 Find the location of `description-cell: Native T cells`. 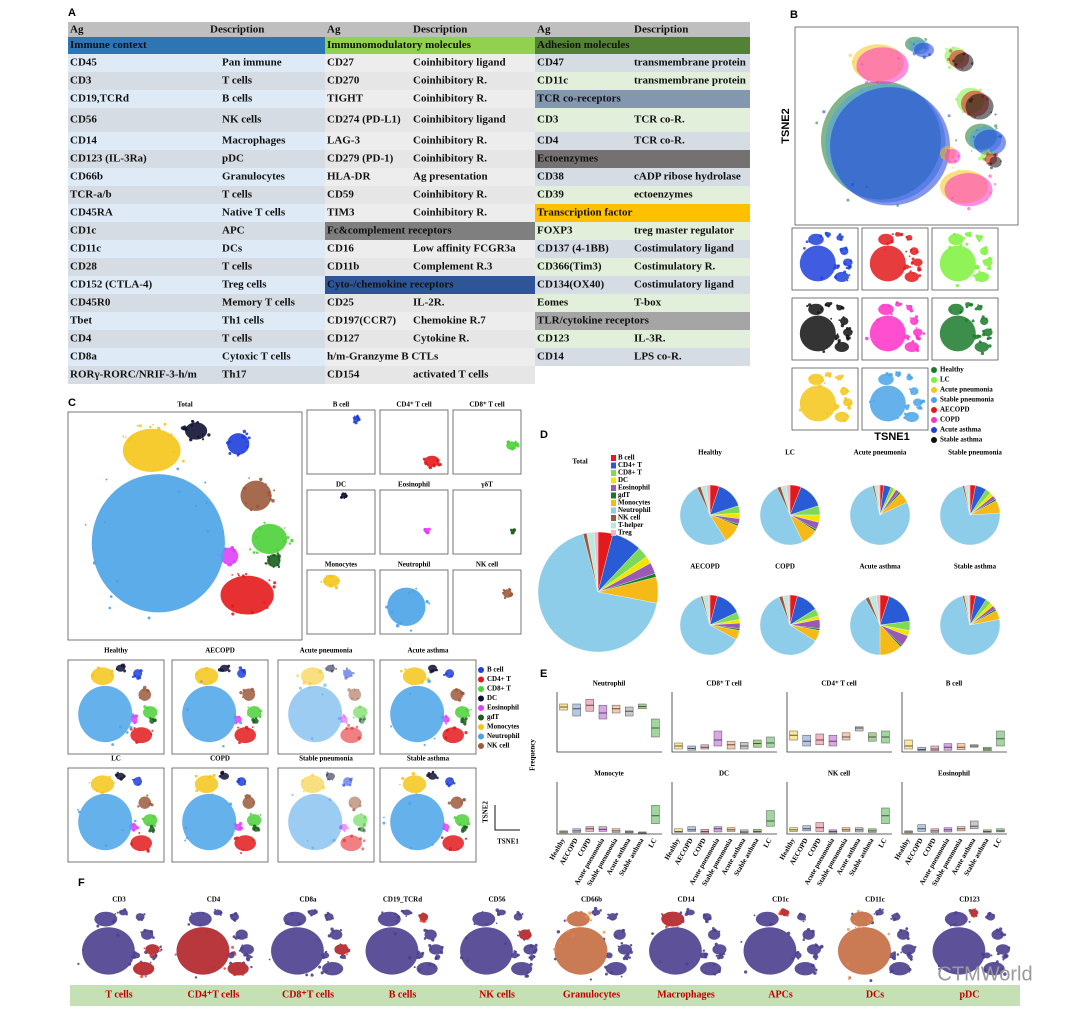

description-cell: Native T cells is located at coordinates (254, 213).